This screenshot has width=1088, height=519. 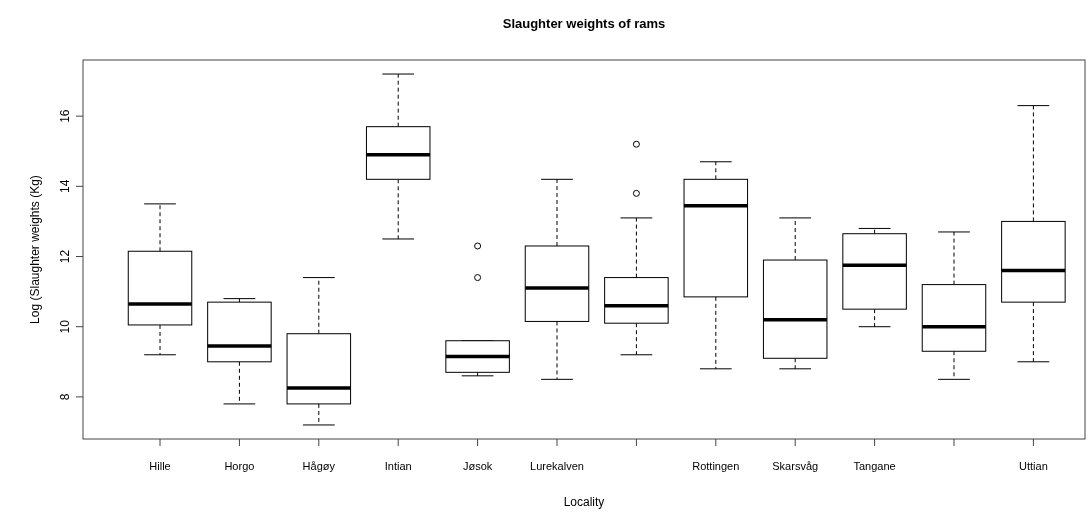 I want to click on y-tick-label: 8, so click(x=65, y=397).